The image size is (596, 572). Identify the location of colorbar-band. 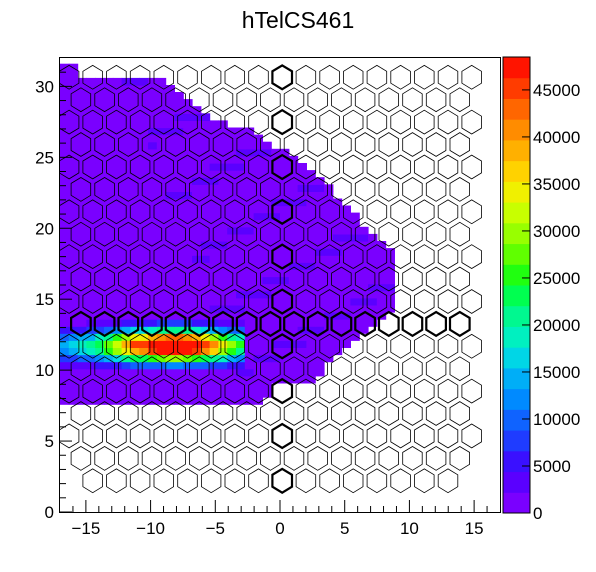
(516, 233).